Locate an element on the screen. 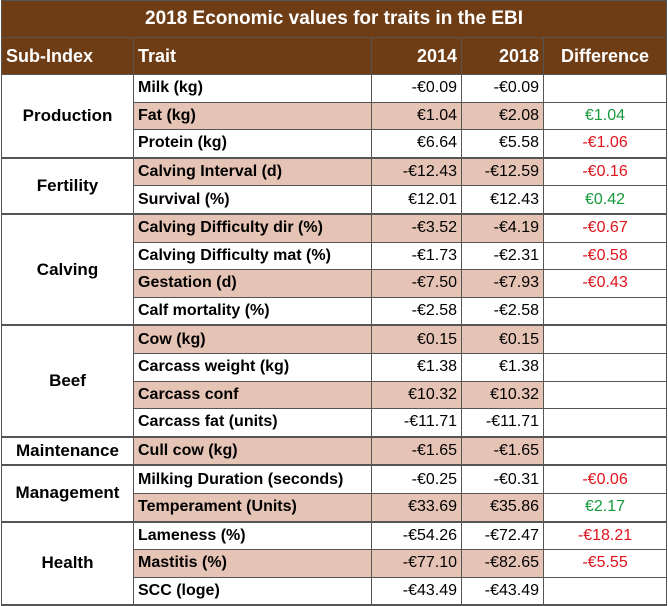  difference-cell: -€18.21 is located at coordinates (605, 535).